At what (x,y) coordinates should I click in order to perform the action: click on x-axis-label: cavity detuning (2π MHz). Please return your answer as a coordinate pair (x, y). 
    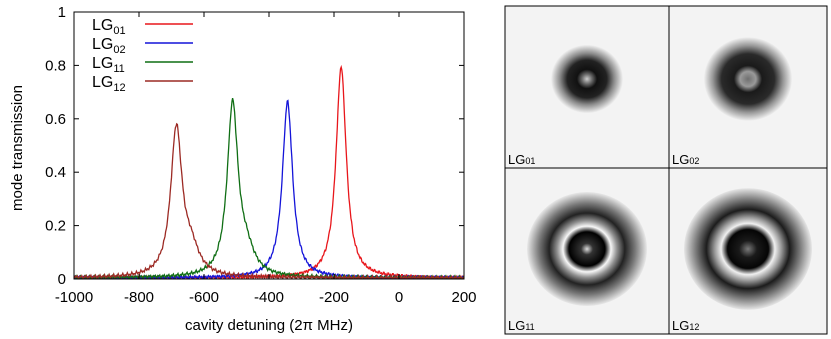
    Looking at the image, I should click on (269, 325).